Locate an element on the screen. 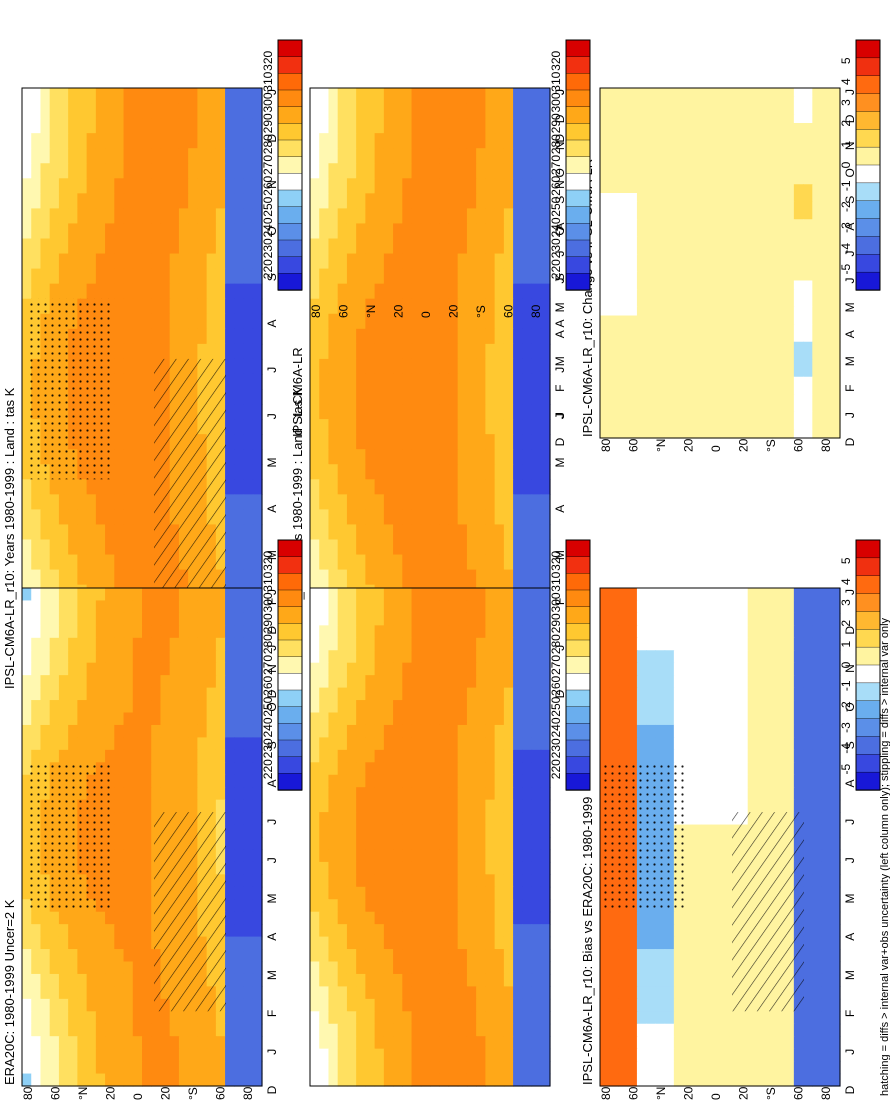 The image size is (890, 1102). month-tick-label: A is located at coordinates (272, 323).